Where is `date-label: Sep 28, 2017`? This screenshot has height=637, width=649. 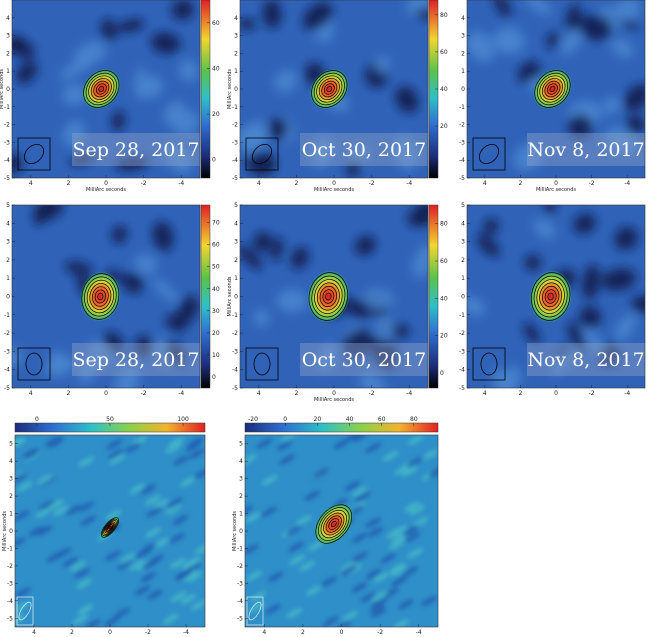
date-label: Sep 28, 2017 is located at coordinates (135, 150).